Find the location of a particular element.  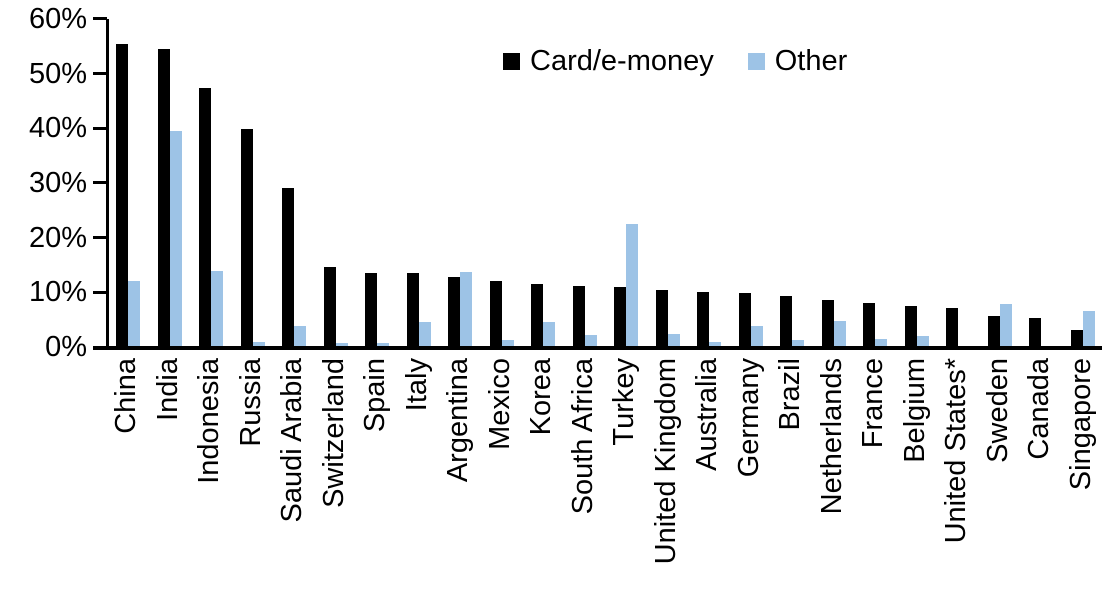

bar-card-e-money-saudi-arabia is located at coordinates (288, 269).